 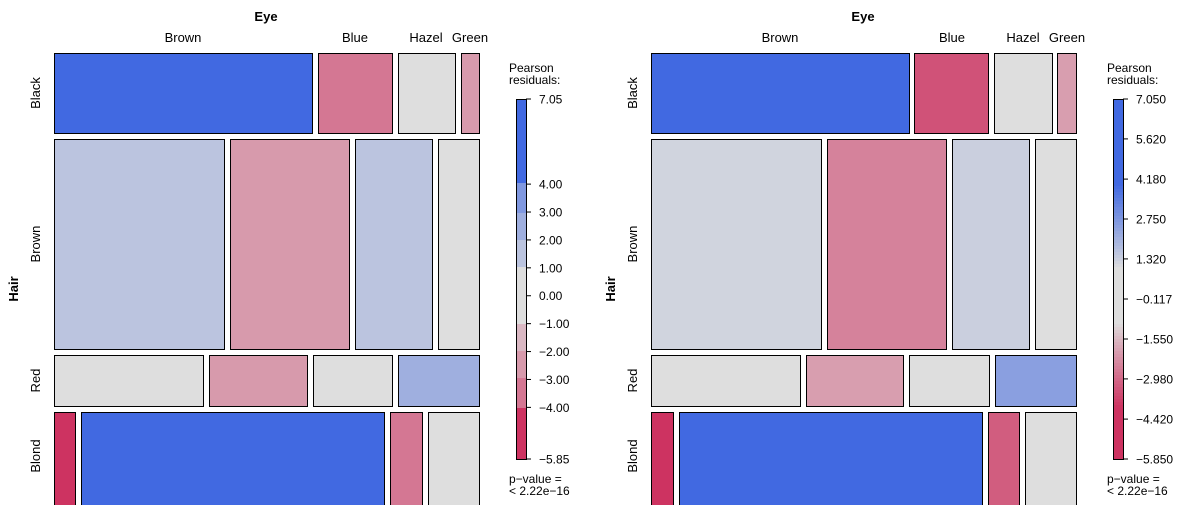 What do you see at coordinates (831, 459) in the screenshot?
I see `mosaic-tile-blond-blue` at bounding box center [831, 459].